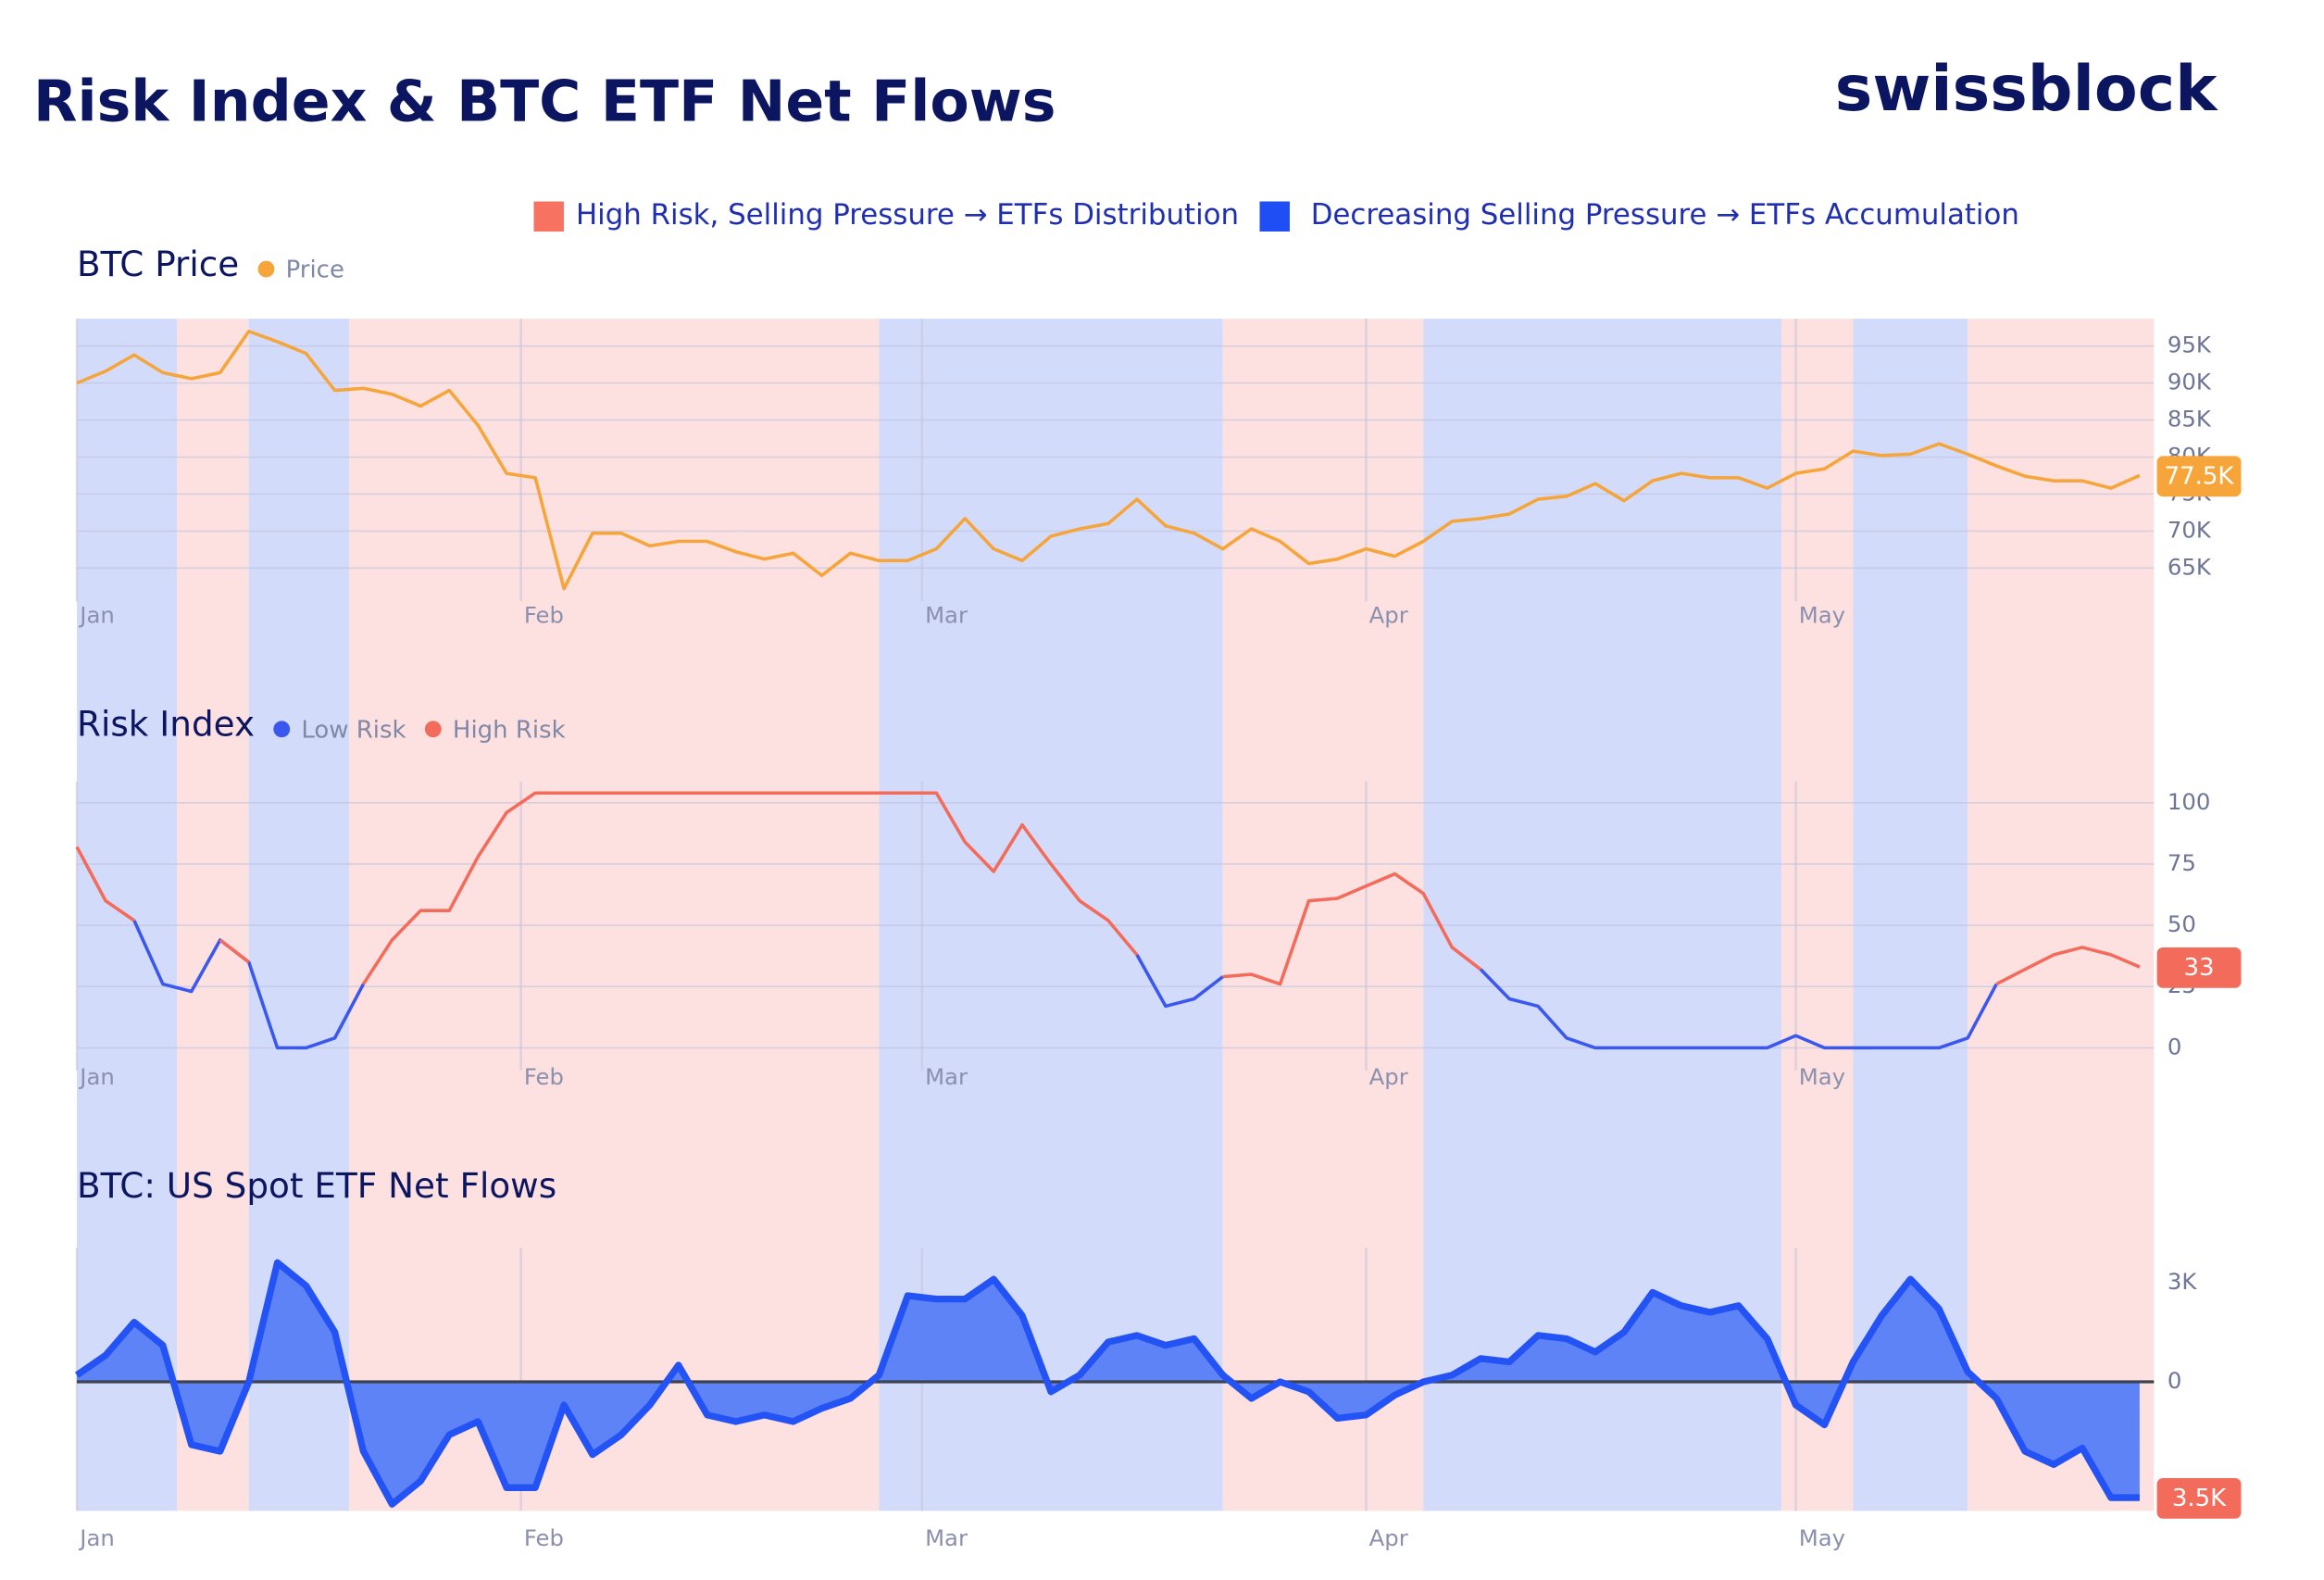 Image resolution: width=2324 pixels, height=1580 pixels. Describe the element at coordinates (2026, 89) in the screenshot. I see `logo: swissblock` at that location.